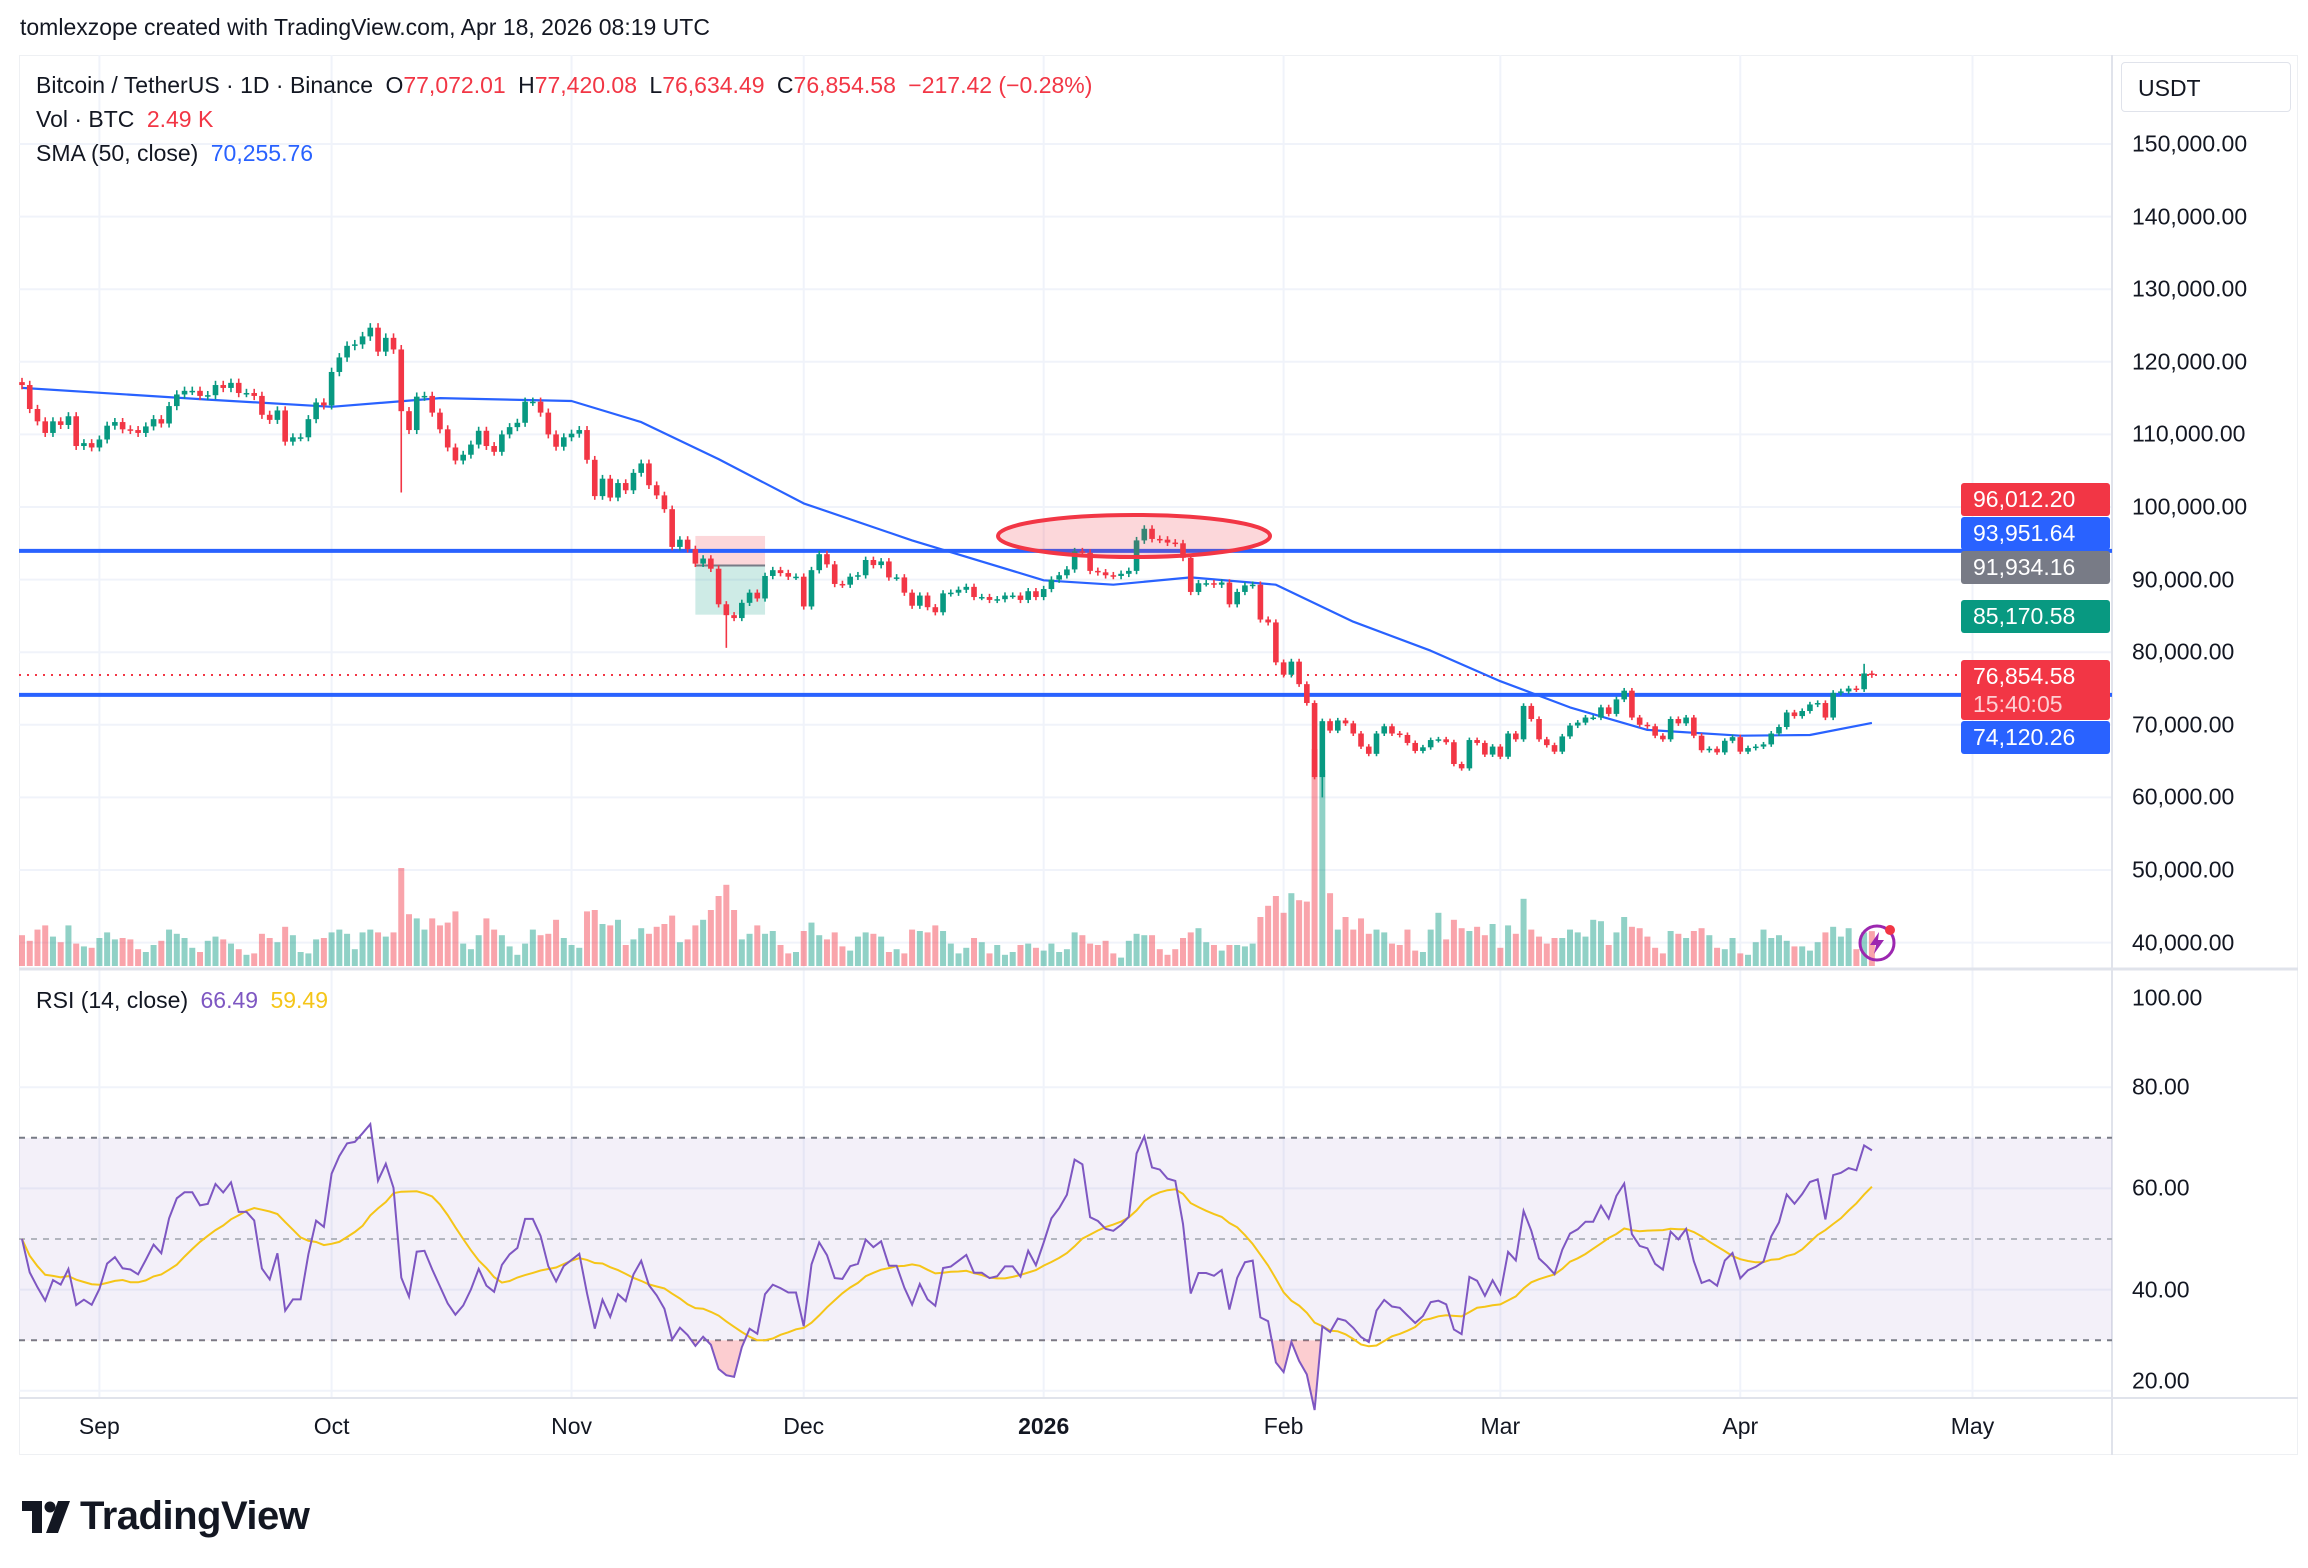 Image resolution: width=2308 pixels, height=1568 pixels. What do you see at coordinates (185, 1000) in the screenshot?
I see `rsi-legend: RSI (14, close) 66.49 59.49` at bounding box center [185, 1000].